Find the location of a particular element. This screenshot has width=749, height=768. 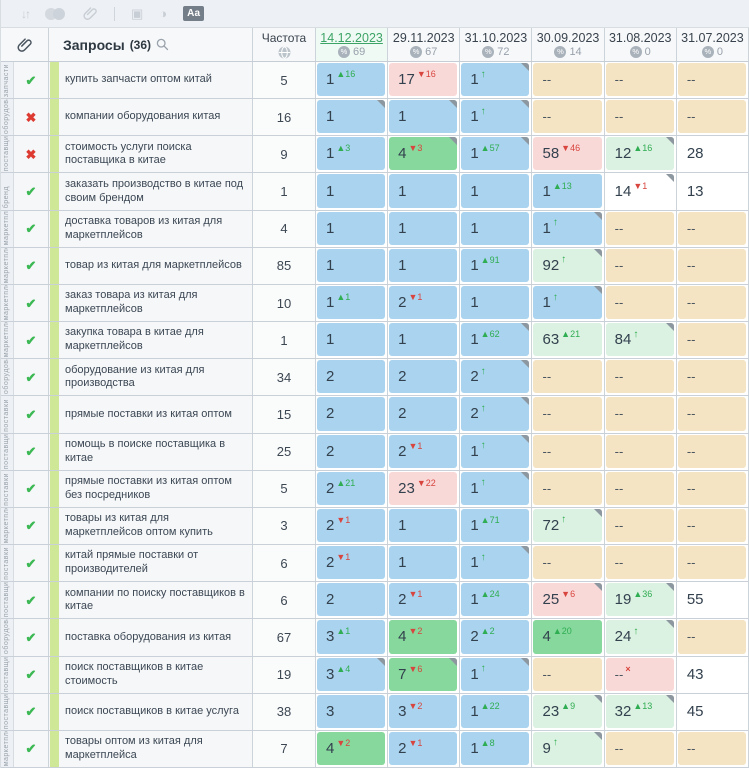

position-cell: -- × is located at coordinates (640, 674).